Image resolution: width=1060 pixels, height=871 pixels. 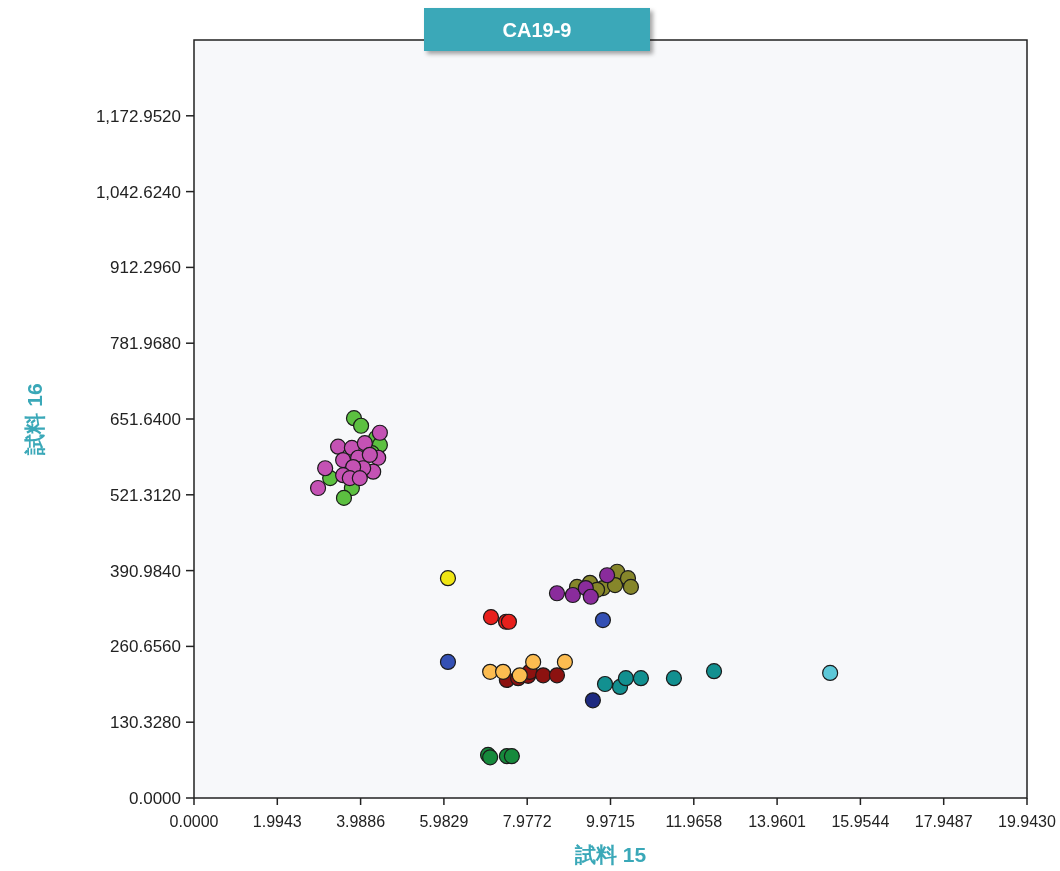 I want to click on chart-title: CA19-9, so click(x=537, y=30).